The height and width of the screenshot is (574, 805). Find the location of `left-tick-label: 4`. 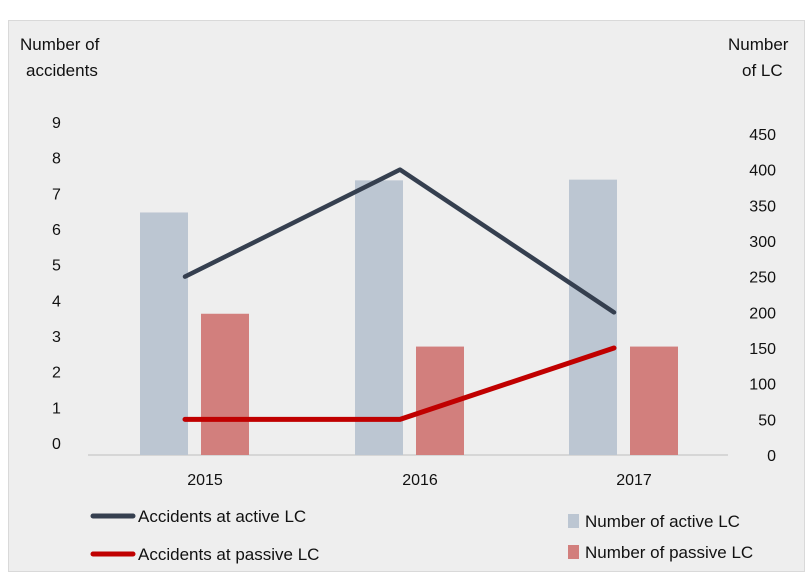

left-tick-label: 4 is located at coordinates (56, 301).